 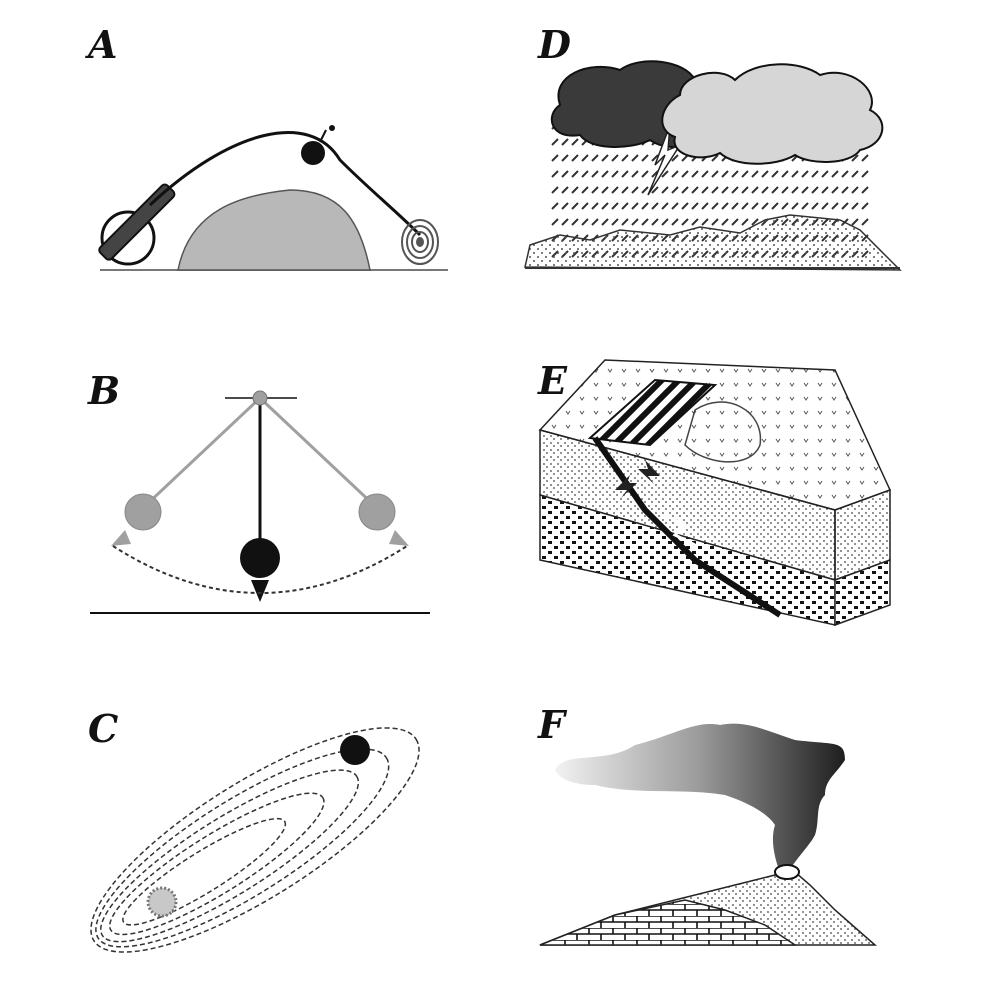 I want to click on target-icon, so click(x=420, y=242).